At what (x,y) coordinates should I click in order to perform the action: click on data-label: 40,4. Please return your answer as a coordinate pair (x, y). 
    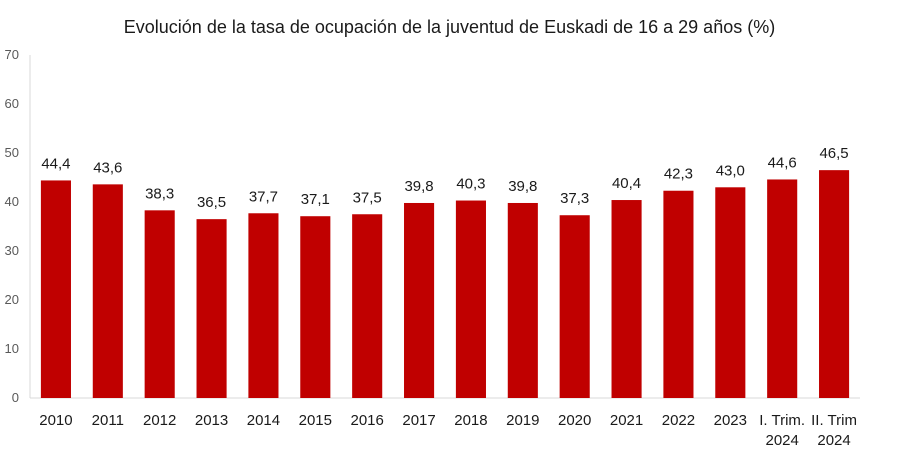
    Looking at the image, I should click on (626, 183).